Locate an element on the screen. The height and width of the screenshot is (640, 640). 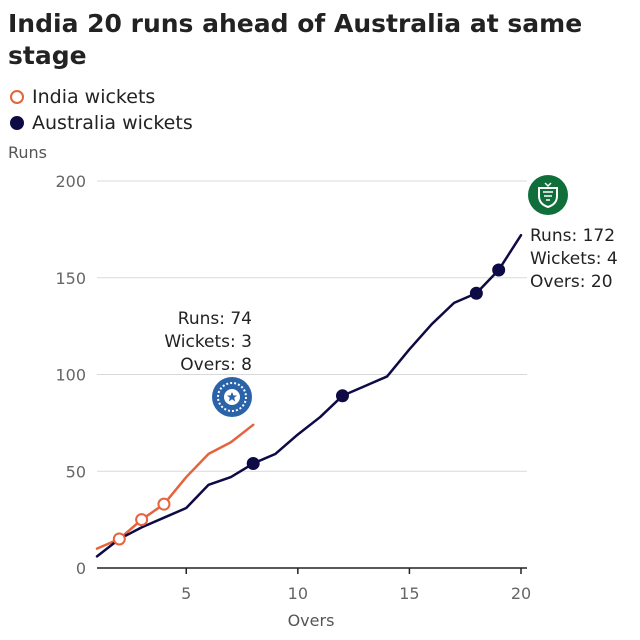
legend-item-india: India wickets is located at coordinates (101, 97).